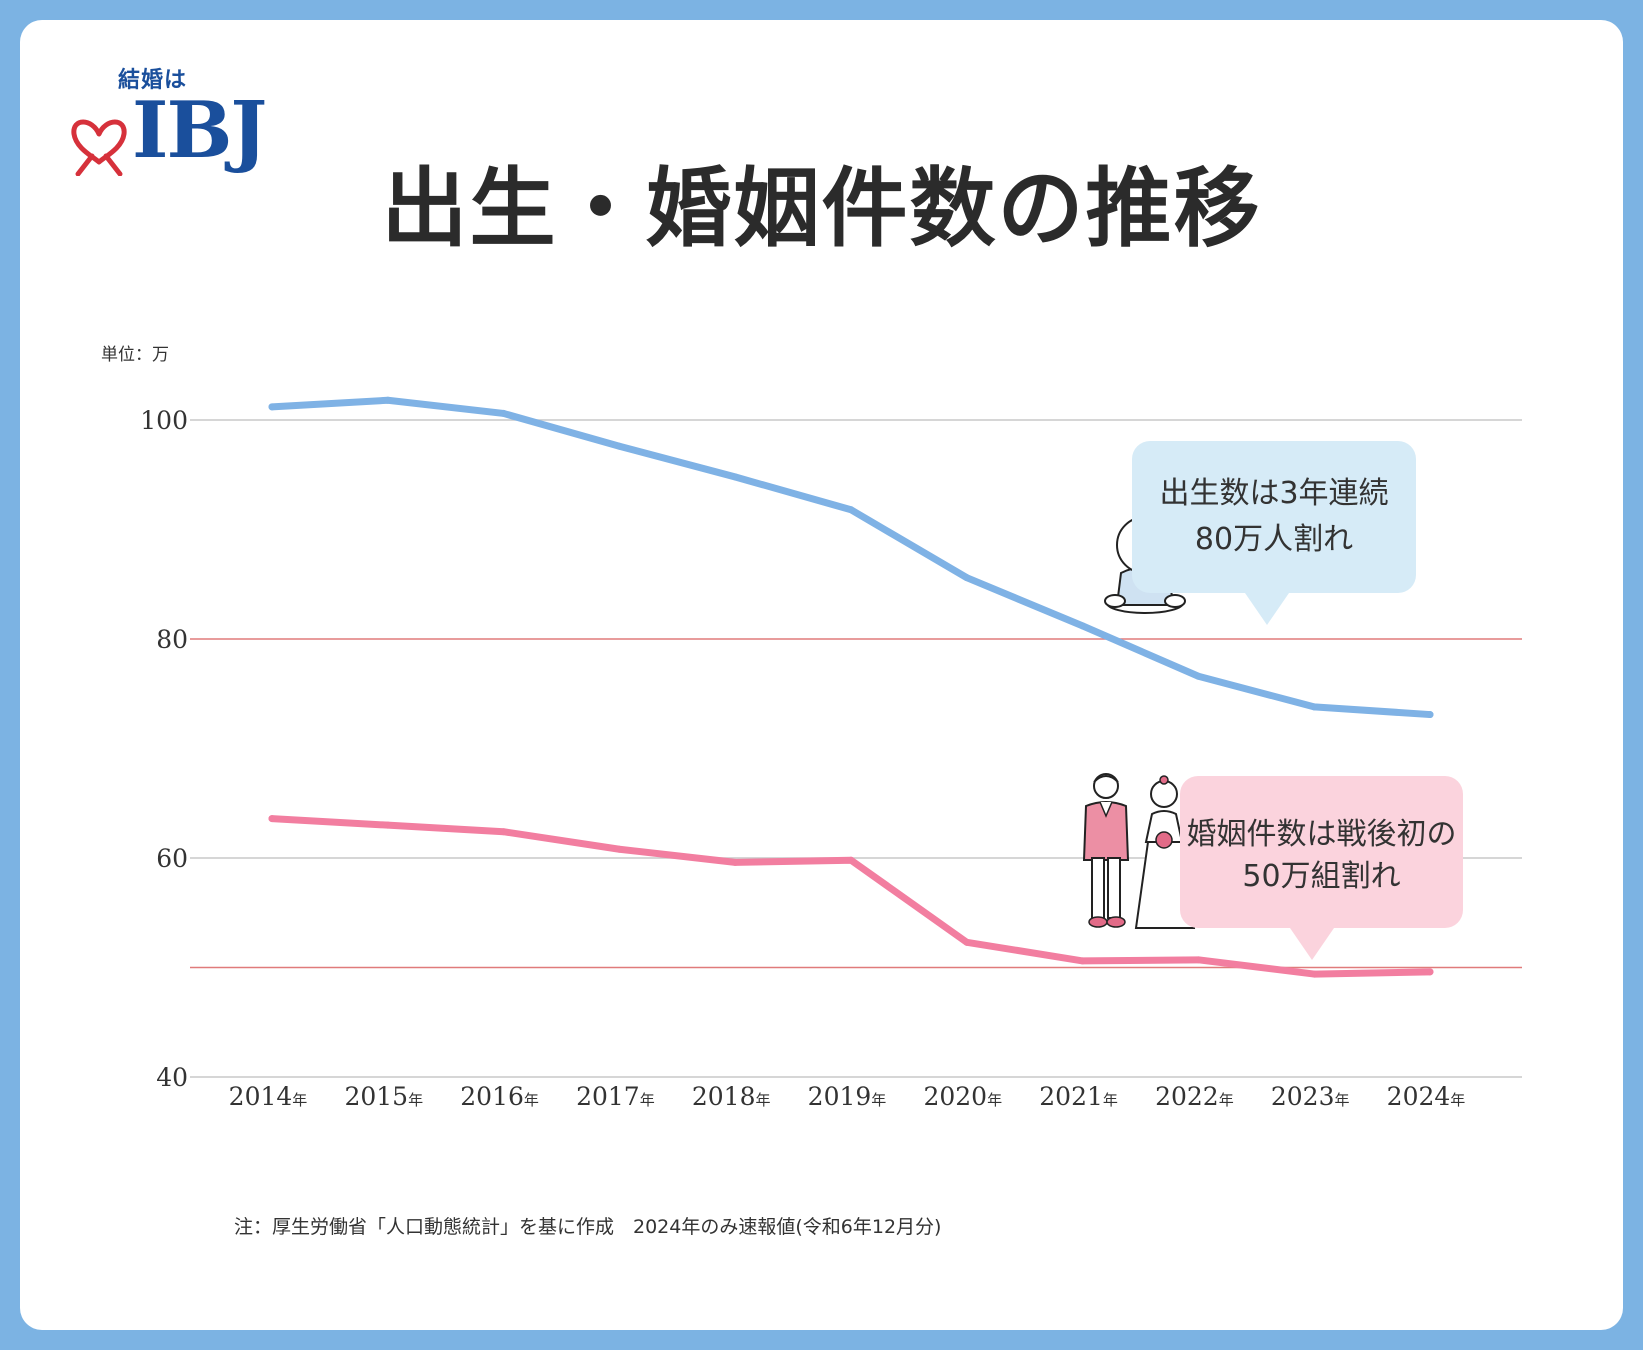 This screenshot has height=1350, width=1643. What do you see at coordinates (1274, 493) in the screenshot?
I see `births-callout-line1: 出生数は3年連続` at bounding box center [1274, 493].